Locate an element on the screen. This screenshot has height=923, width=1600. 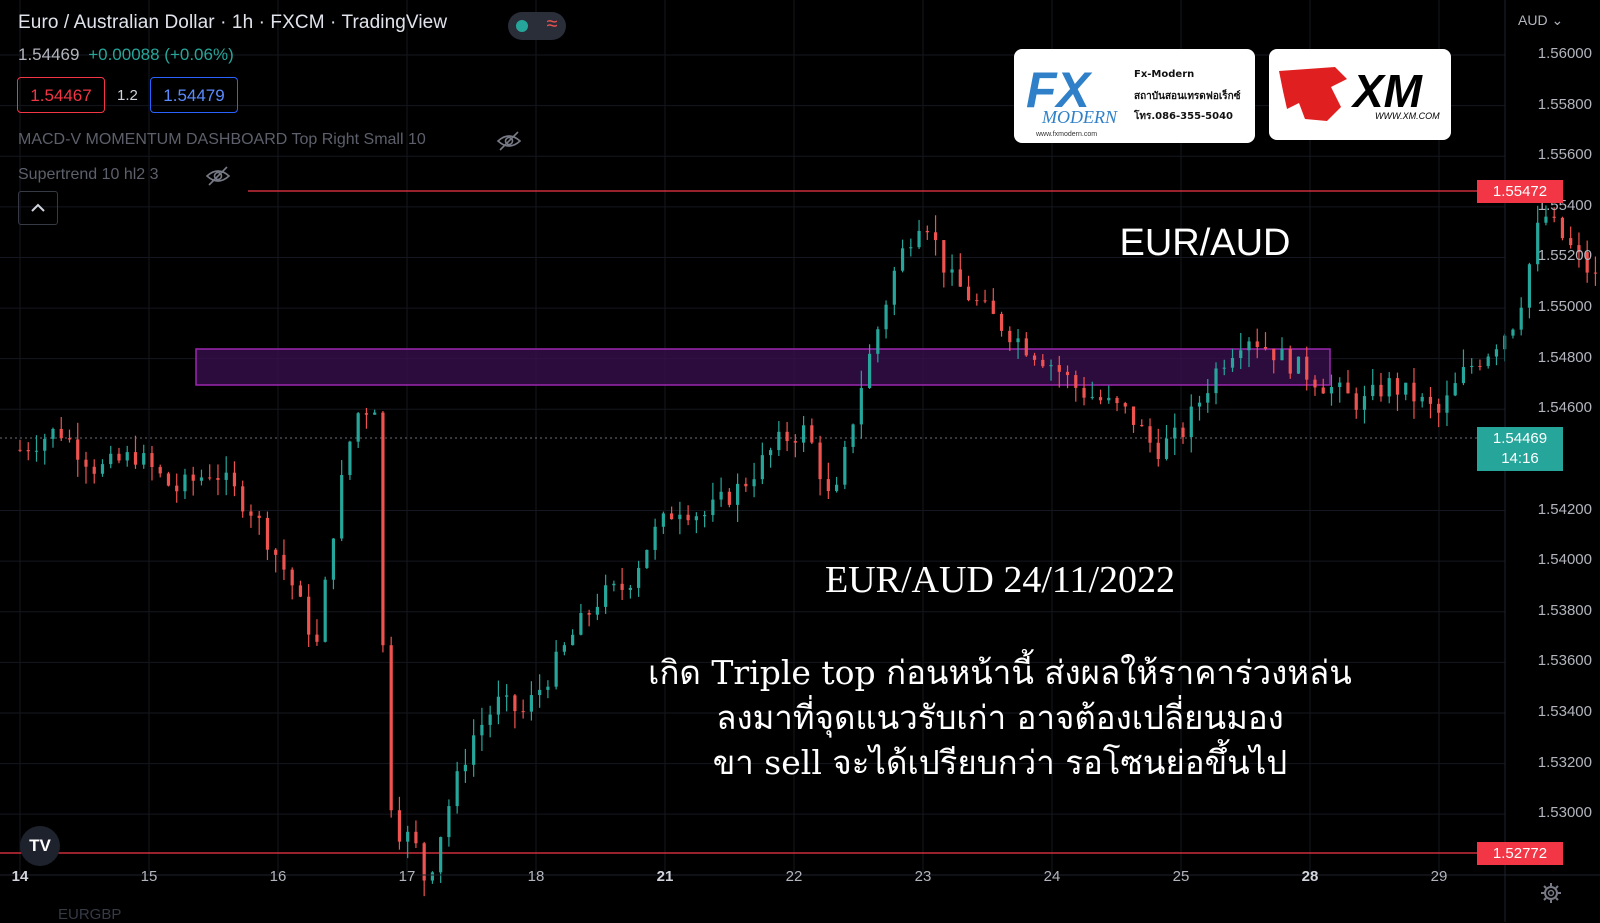
spread-value: 1.2 is located at coordinates (127, 95).